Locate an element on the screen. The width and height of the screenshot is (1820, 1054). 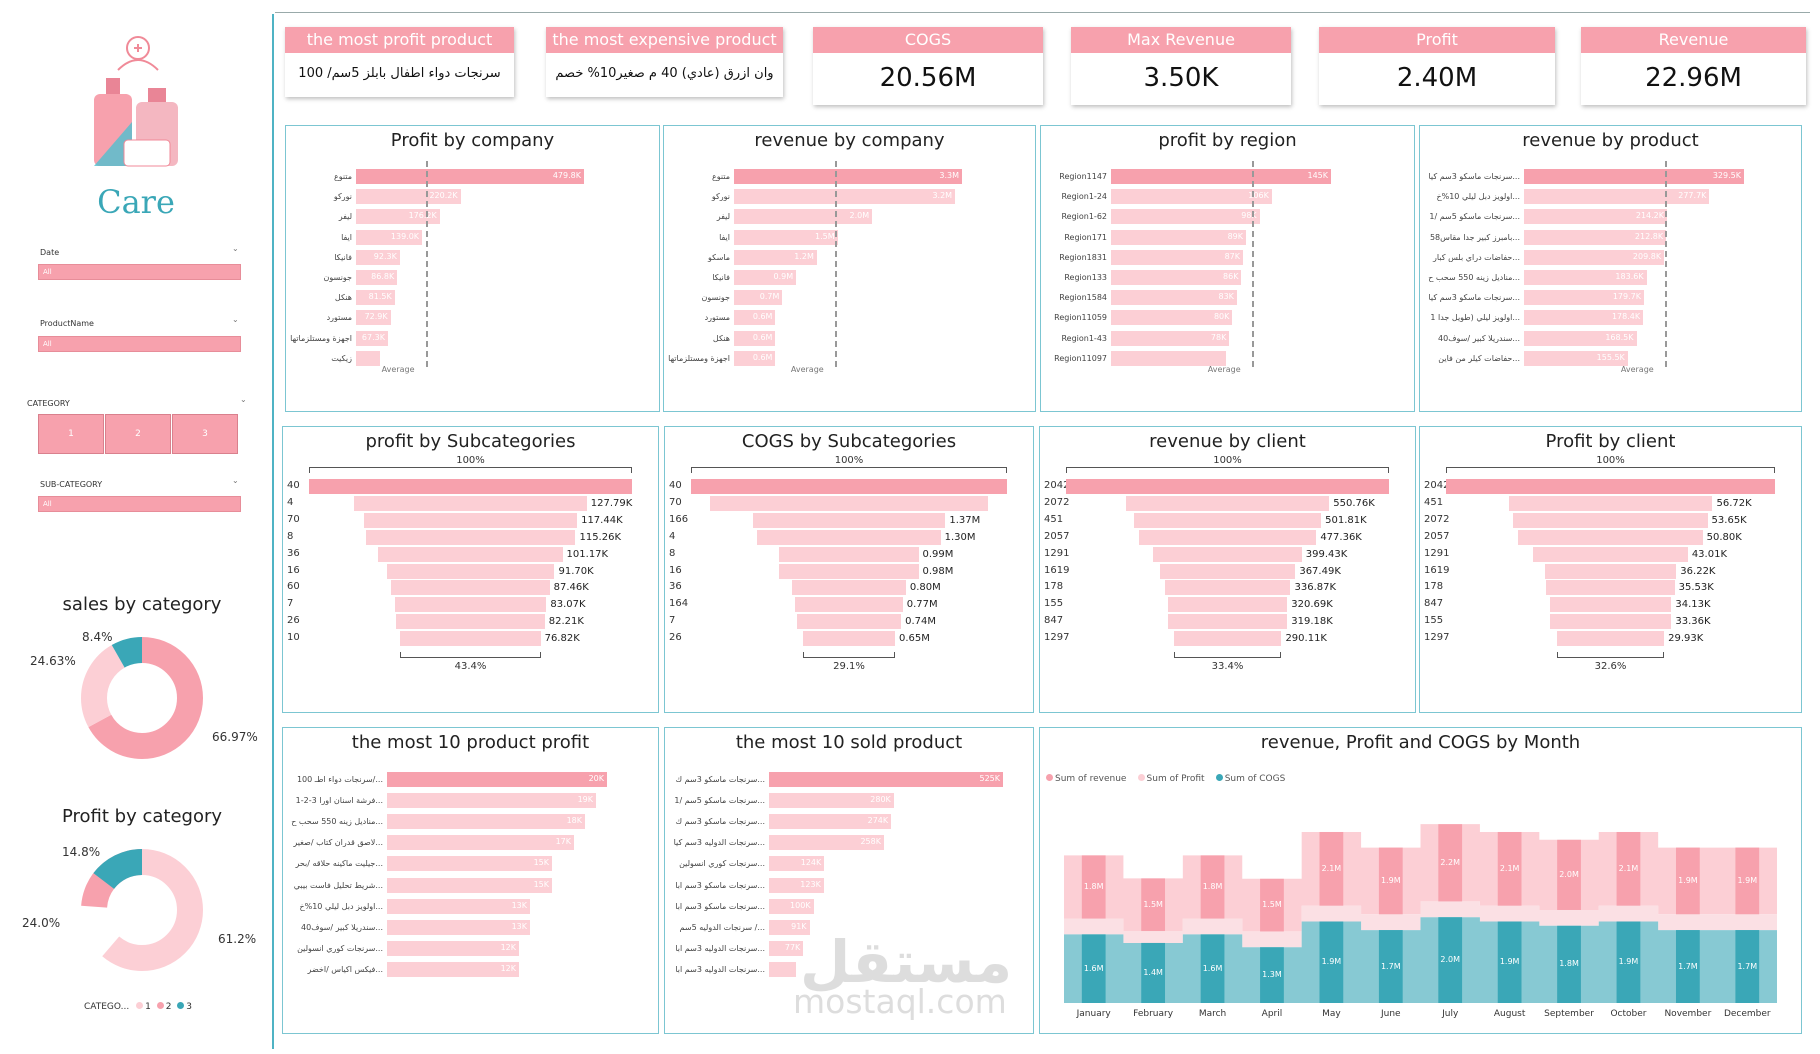
category-button-3: 3 is located at coordinates (205, 434).